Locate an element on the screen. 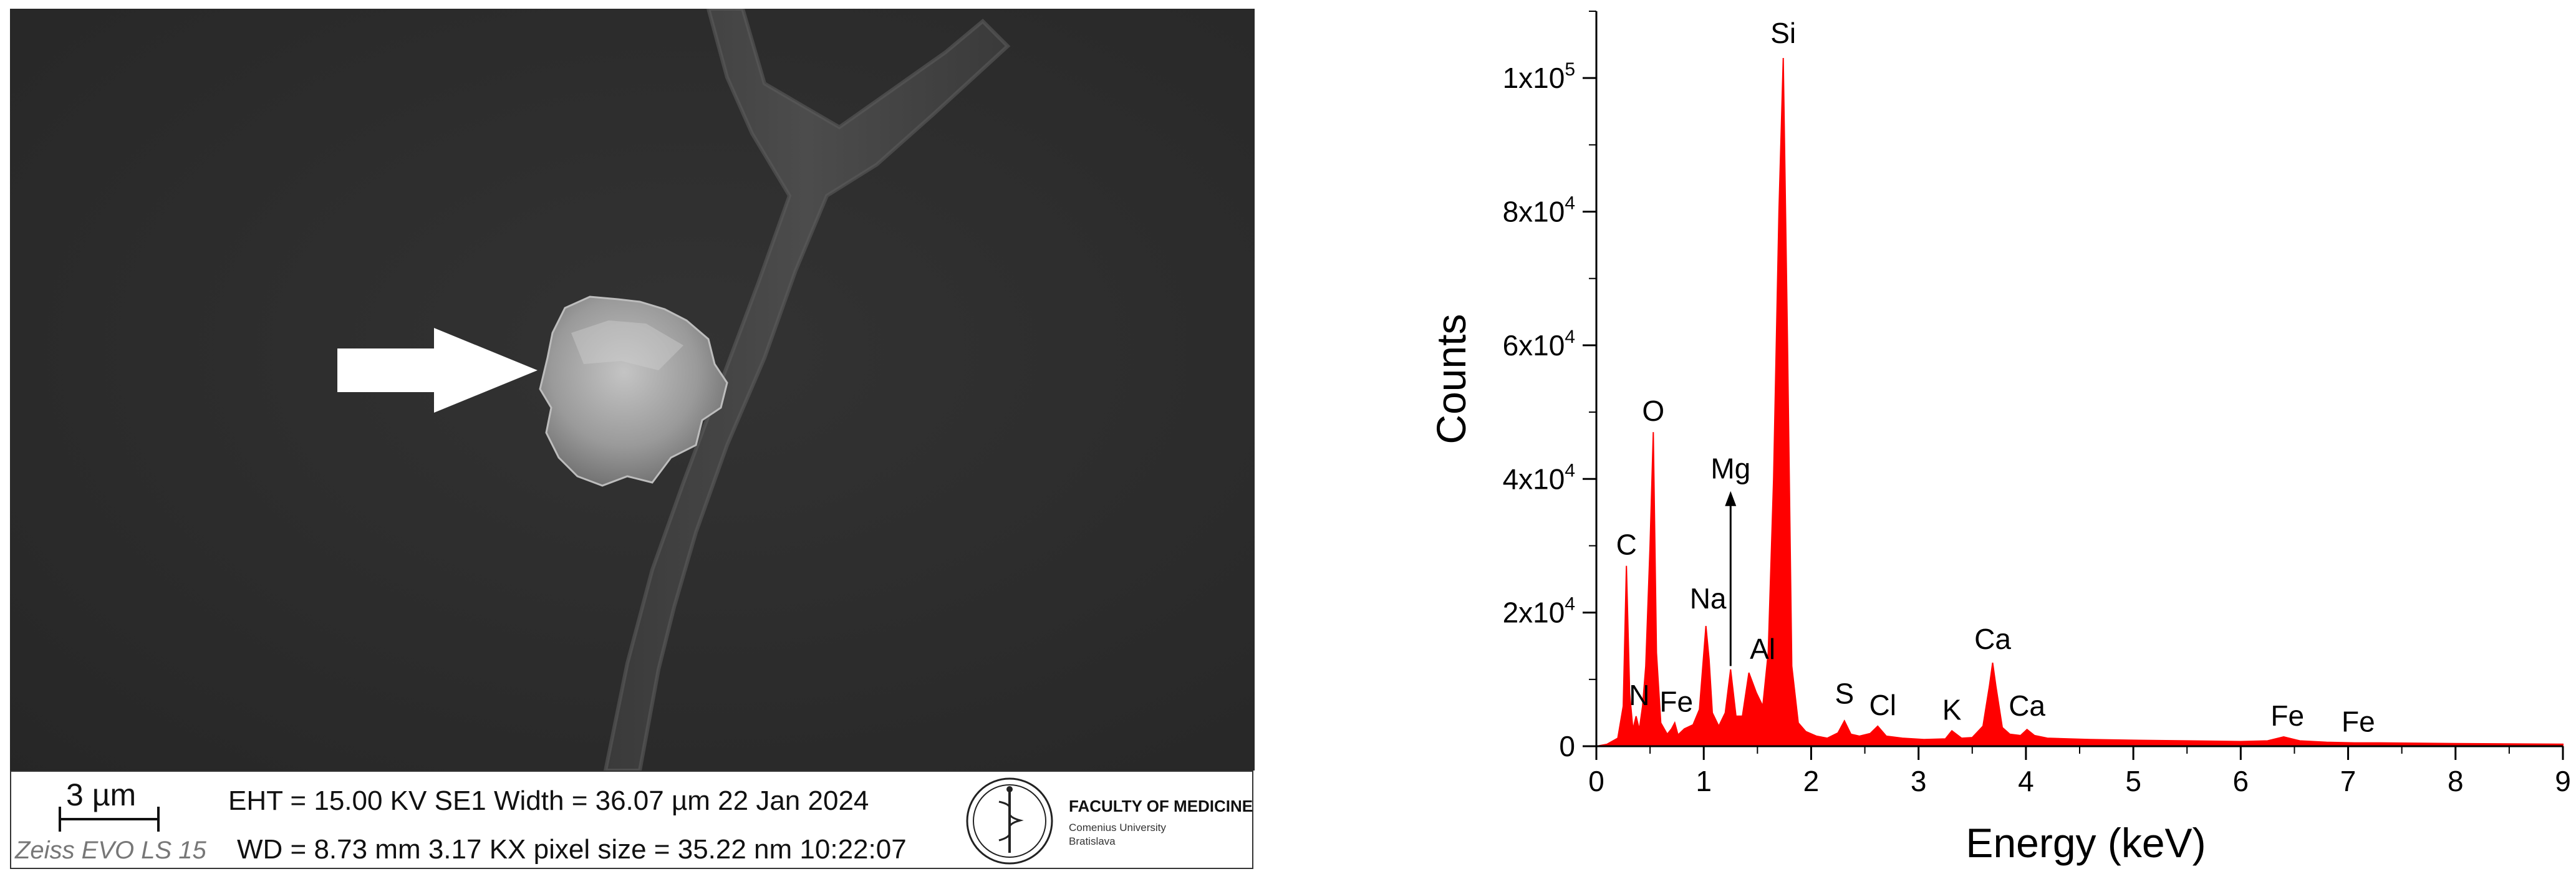  peak-label: S is located at coordinates (1844, 693).